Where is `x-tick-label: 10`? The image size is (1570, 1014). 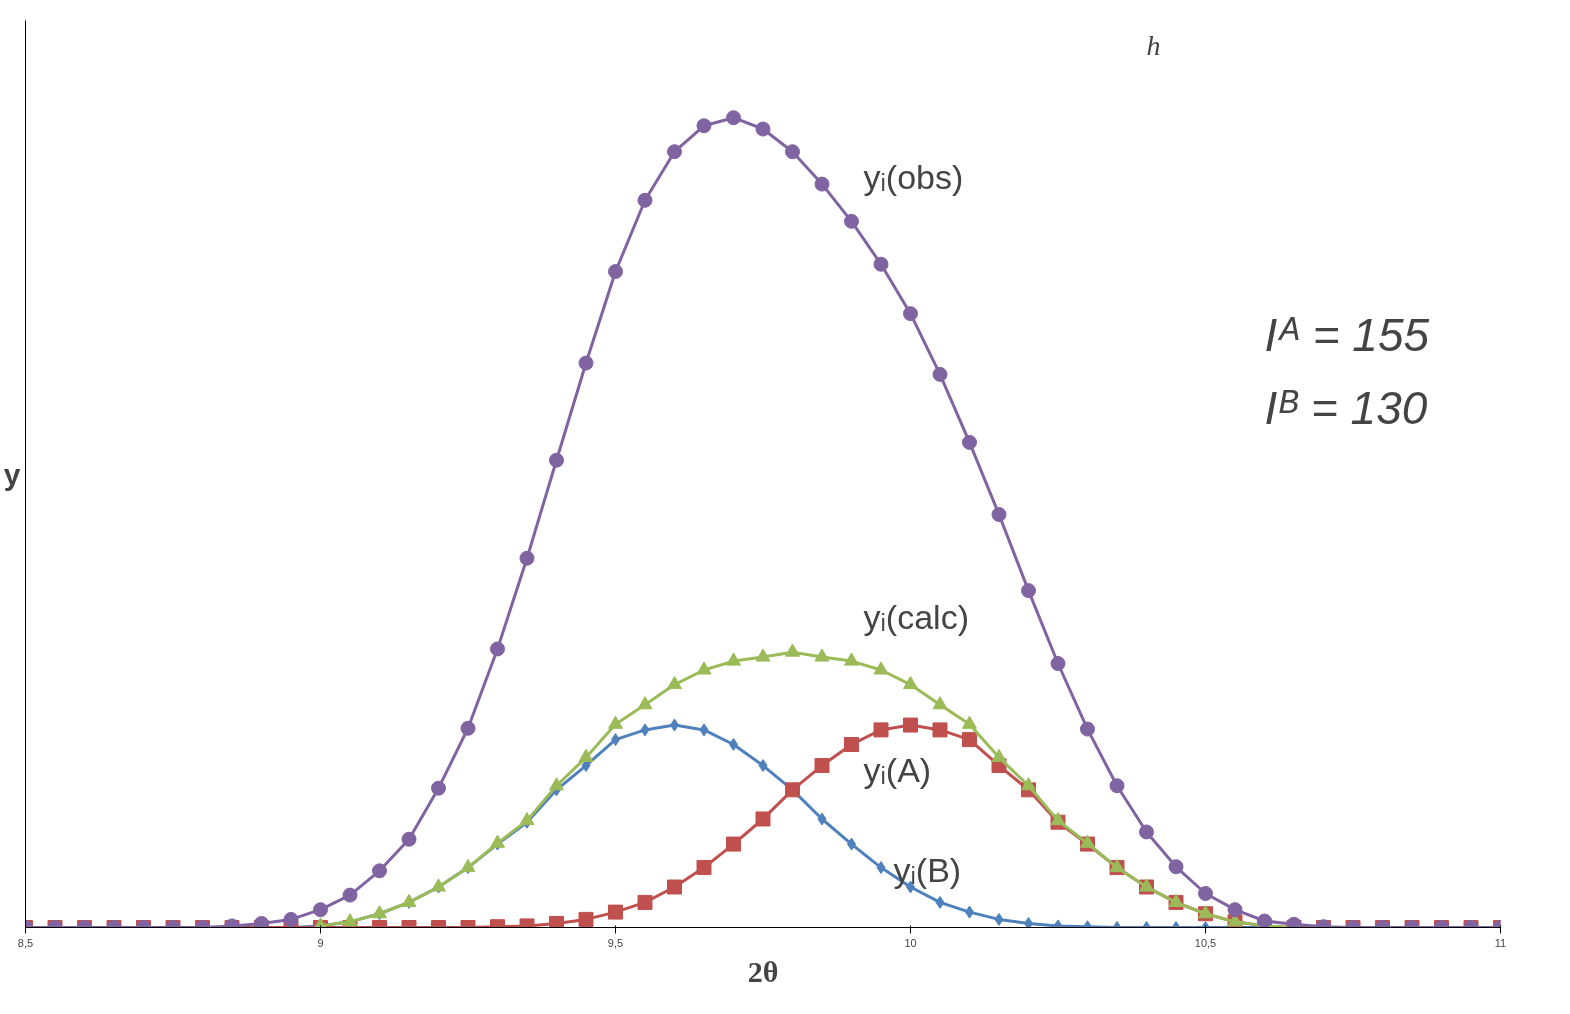 x-tick-label: 10 is located at coordinates (910, 942).